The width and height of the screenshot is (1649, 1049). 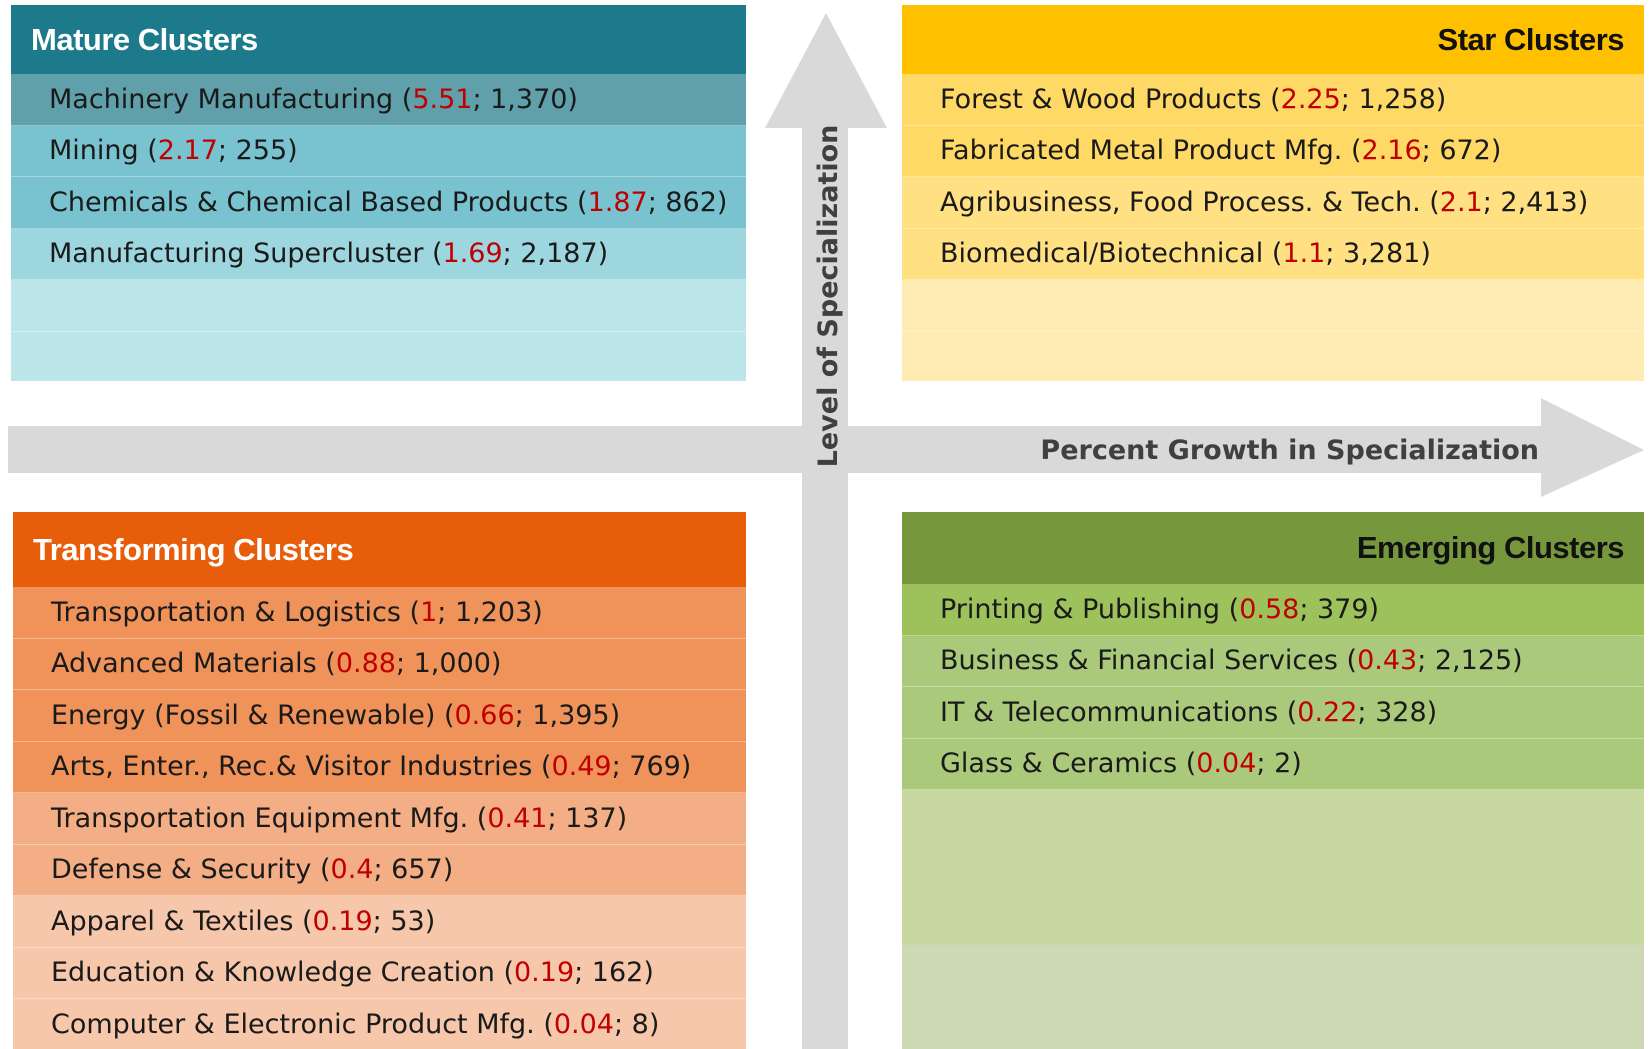 I want to click on location-quotient: 2.16, so click(x=1391, y=151).